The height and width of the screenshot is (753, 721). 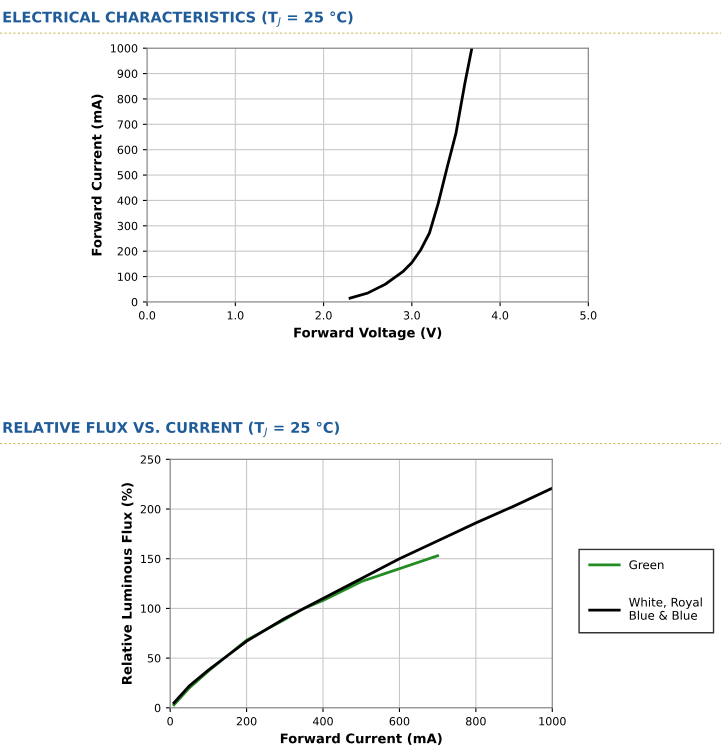 I want to click on x-tick-label: 800, so click(x=476, y=721).